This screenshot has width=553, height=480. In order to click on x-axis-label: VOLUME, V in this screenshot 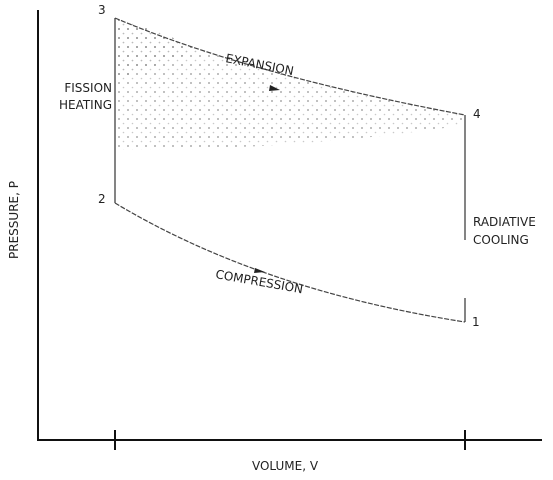, I will do `click(285, 466)`.